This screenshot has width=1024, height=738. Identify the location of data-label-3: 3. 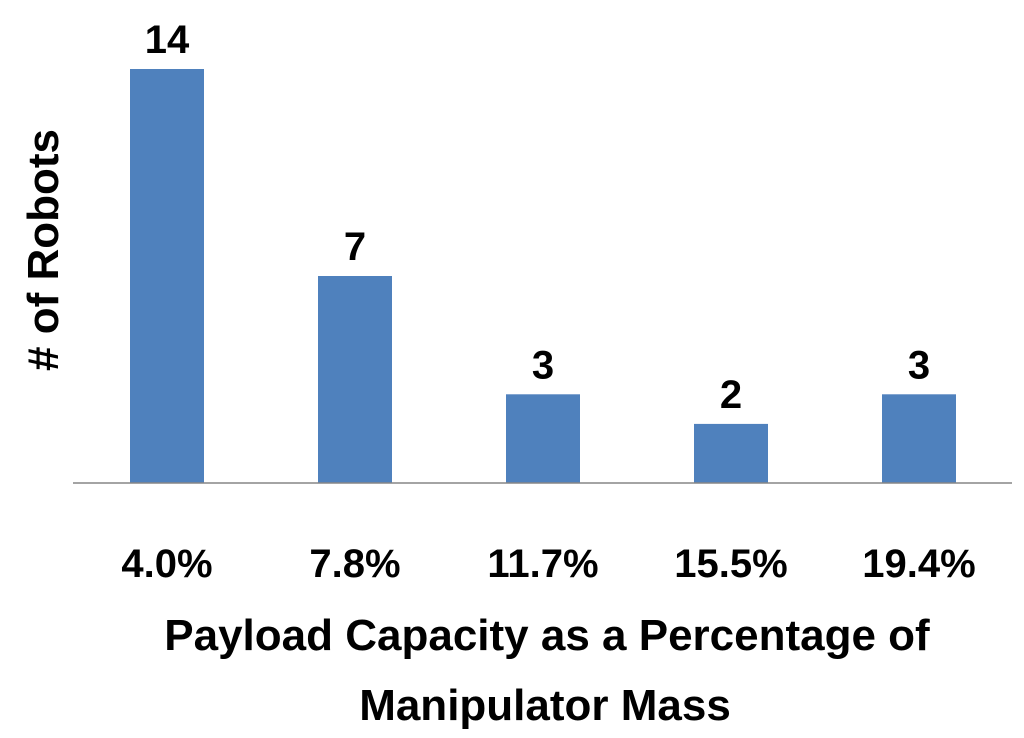
(543, 365).